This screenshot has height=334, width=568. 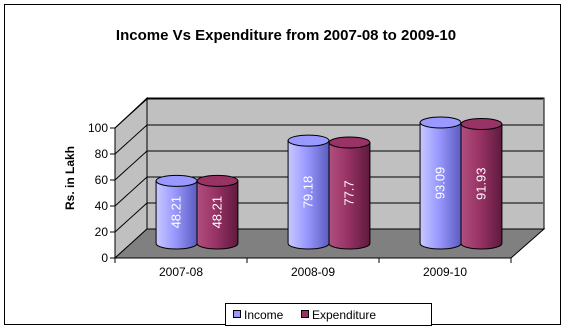 What do you see at coordinates (237, 314) in the screenshot?
I see `legend-swatch-income` at bounding box center [237, 314].